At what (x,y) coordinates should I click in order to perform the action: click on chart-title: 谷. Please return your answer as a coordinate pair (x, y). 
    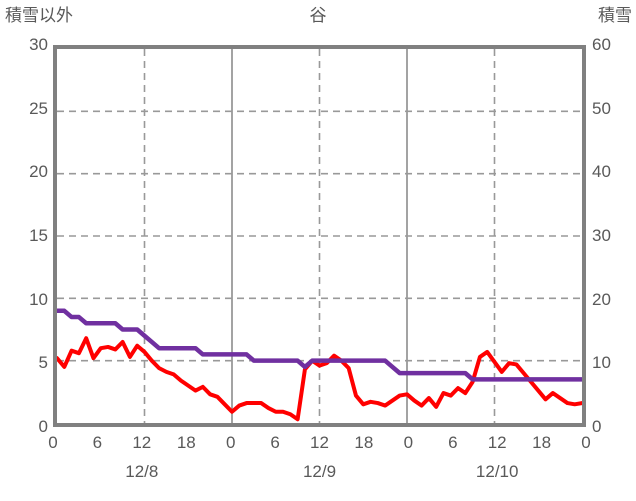
    Looking at the image, I should click on (318, 15).